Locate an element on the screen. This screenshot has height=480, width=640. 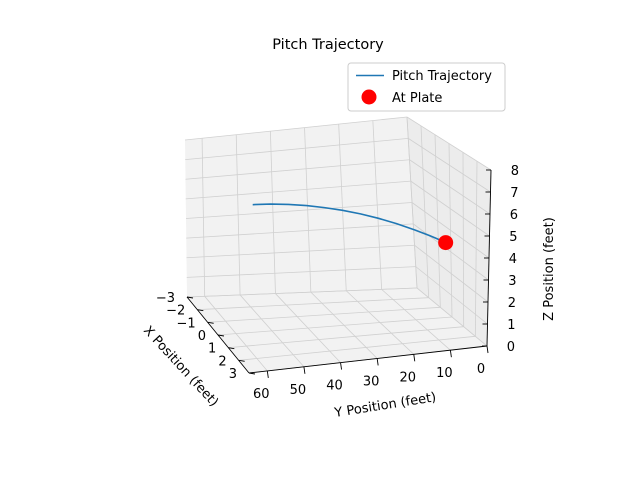
y-tick-label: 60 is located at coordinates (261, 394).